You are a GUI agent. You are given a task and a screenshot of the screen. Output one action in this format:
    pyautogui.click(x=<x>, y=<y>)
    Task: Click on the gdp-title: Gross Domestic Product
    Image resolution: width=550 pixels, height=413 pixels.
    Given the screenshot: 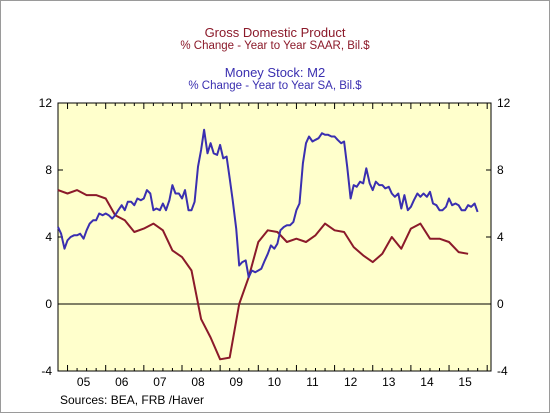 What is the action you would take?
    pyautogui.click(x=275, y=32)
    